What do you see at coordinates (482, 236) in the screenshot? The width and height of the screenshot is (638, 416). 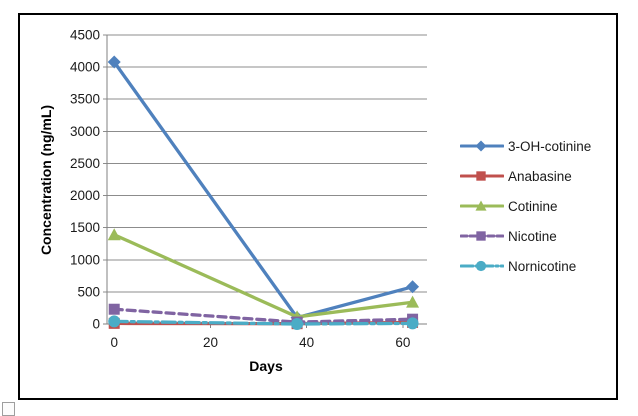 I see `legend-marker-dashed-square-icon` at bounding box center [482, 236].